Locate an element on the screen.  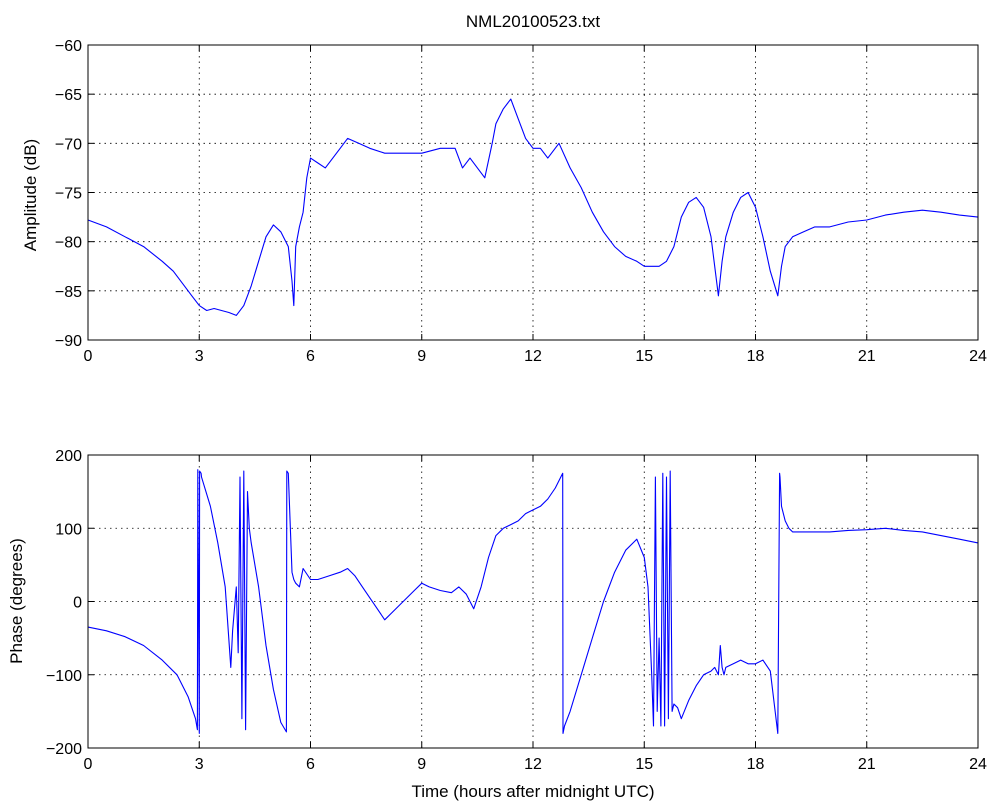
x-axis-label: Time (hours after midnight UTC) is located at coordinates (532, 791).